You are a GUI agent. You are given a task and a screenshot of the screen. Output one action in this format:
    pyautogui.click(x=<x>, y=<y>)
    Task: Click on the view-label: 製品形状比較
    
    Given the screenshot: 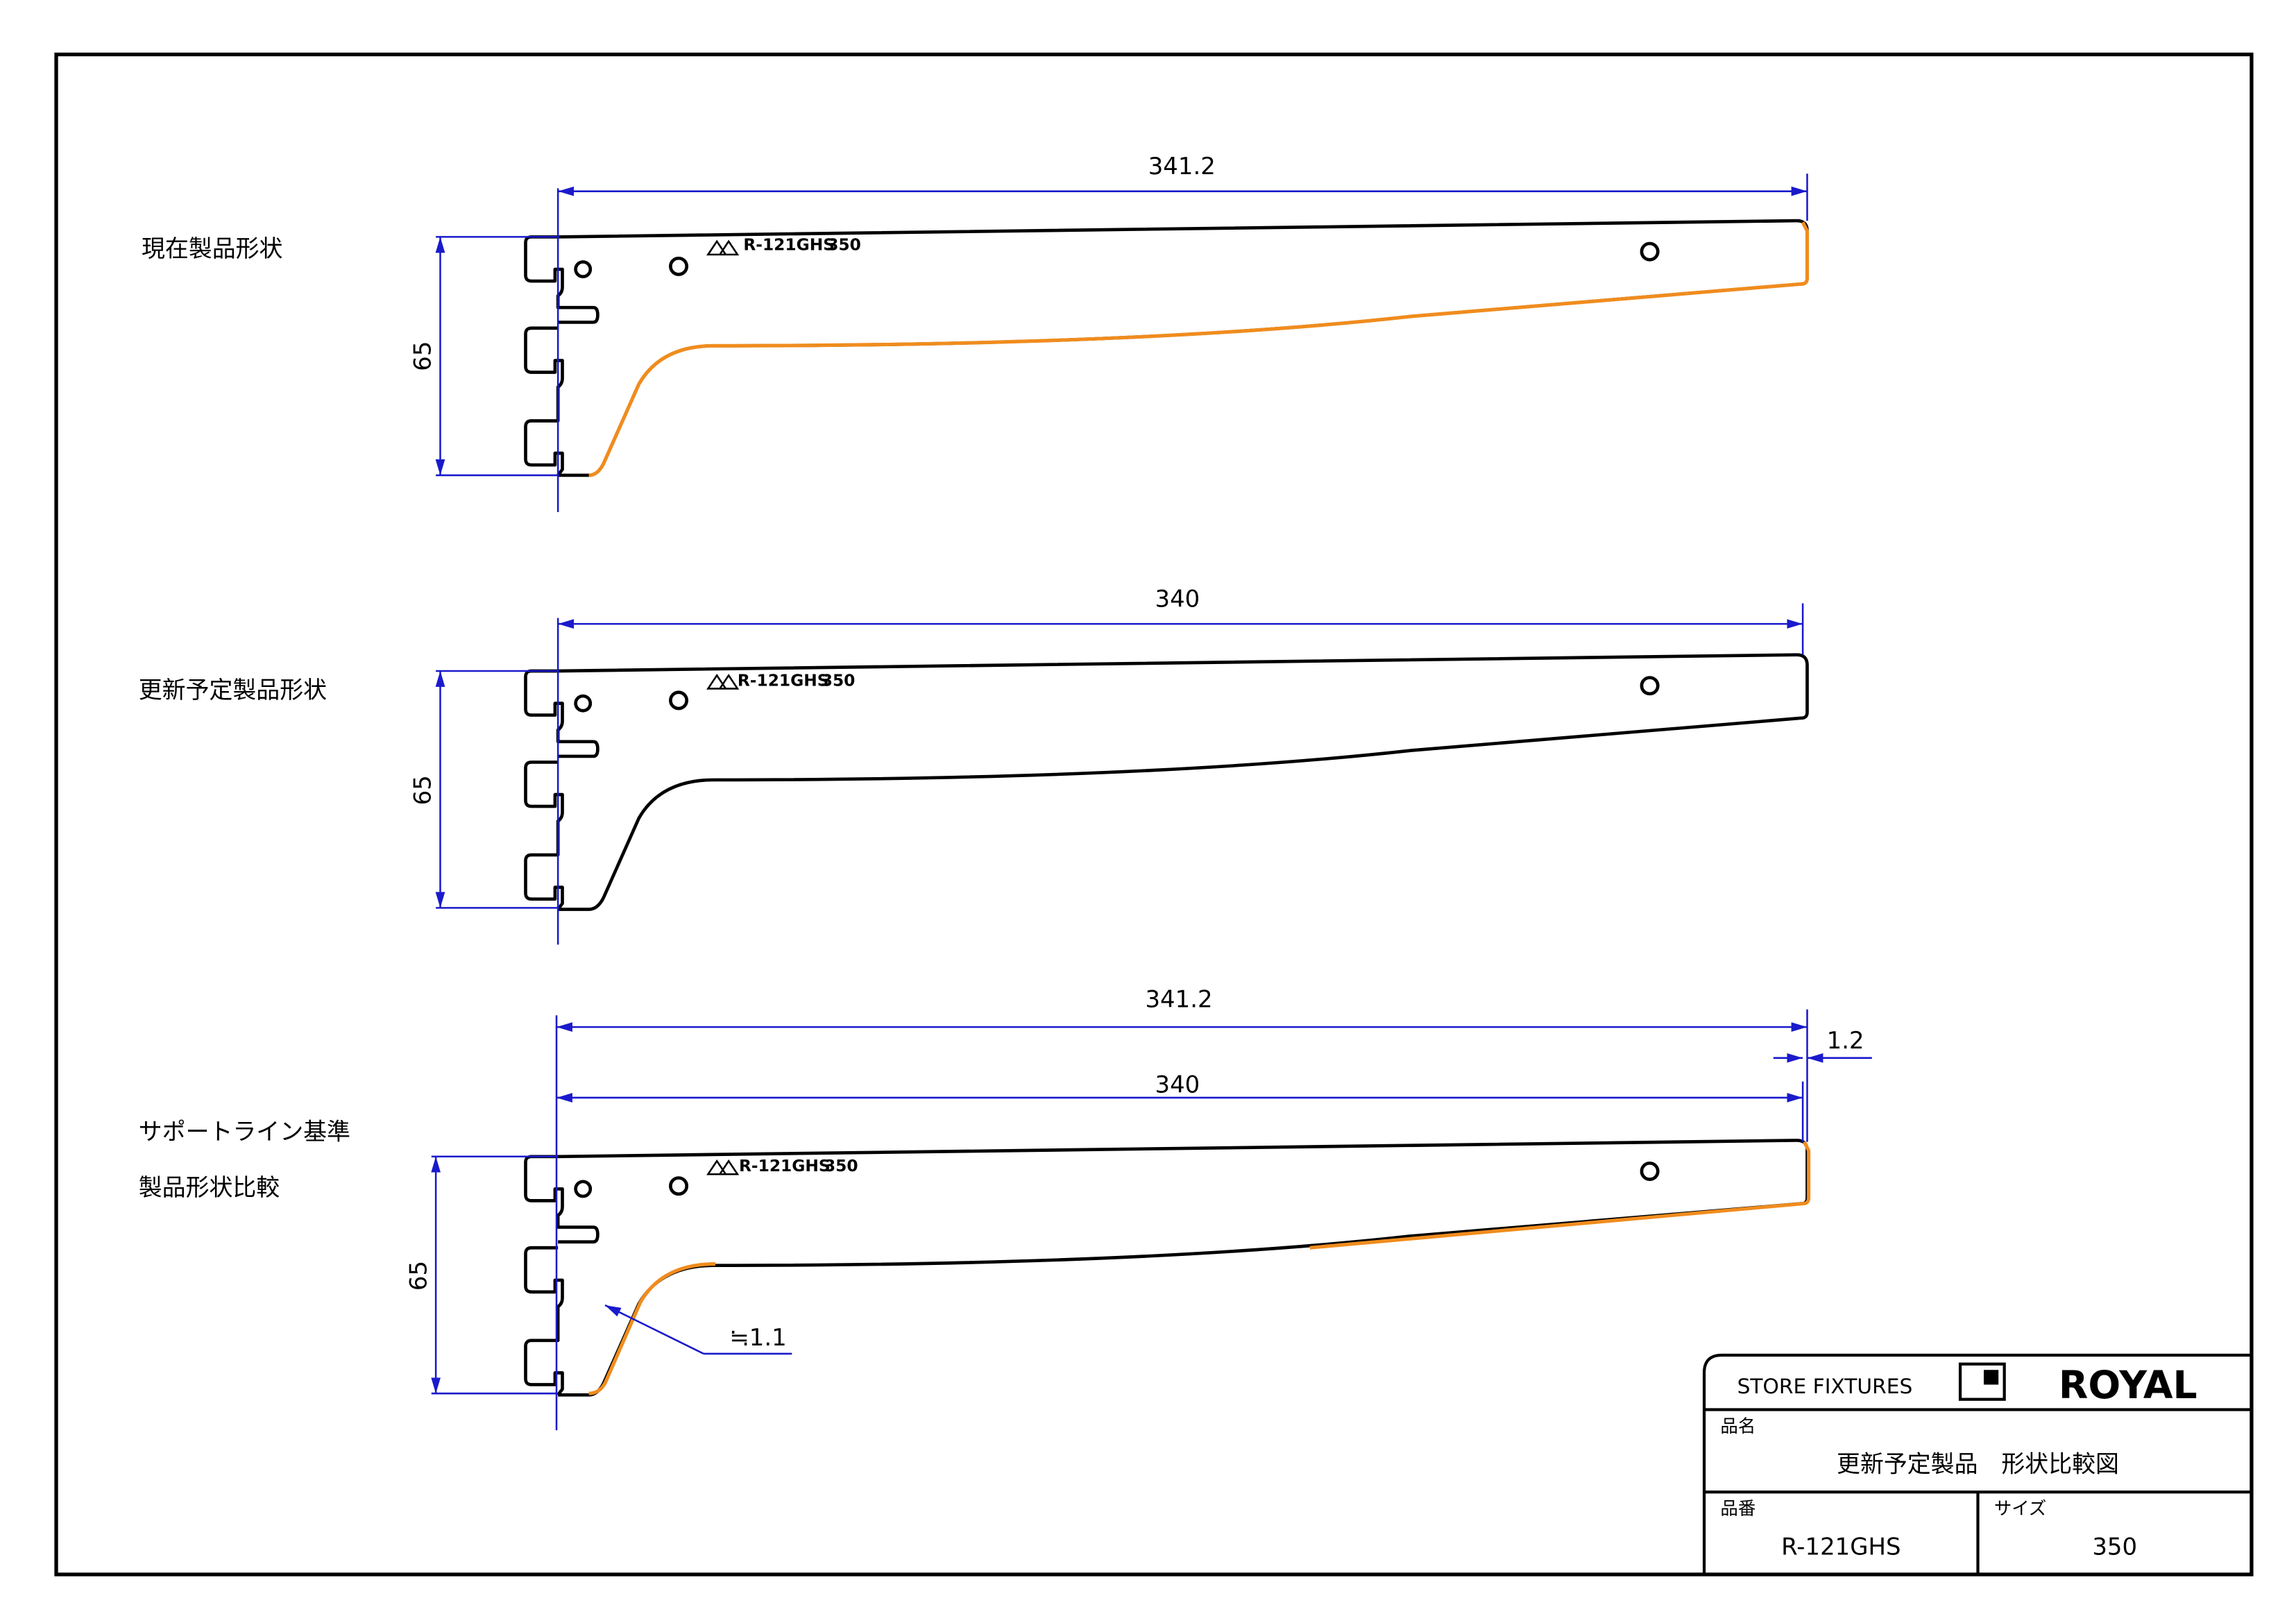 What is the action you would take?
    pyautogui.click(x=209, y=1187)
    